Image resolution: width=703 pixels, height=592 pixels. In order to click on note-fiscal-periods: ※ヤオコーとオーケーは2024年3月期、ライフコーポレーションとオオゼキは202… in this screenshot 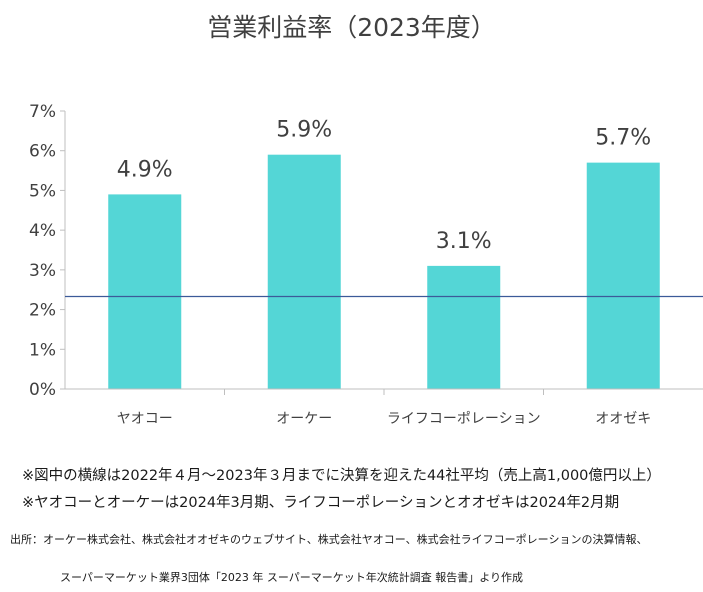, I will do `click(321, 503)`.